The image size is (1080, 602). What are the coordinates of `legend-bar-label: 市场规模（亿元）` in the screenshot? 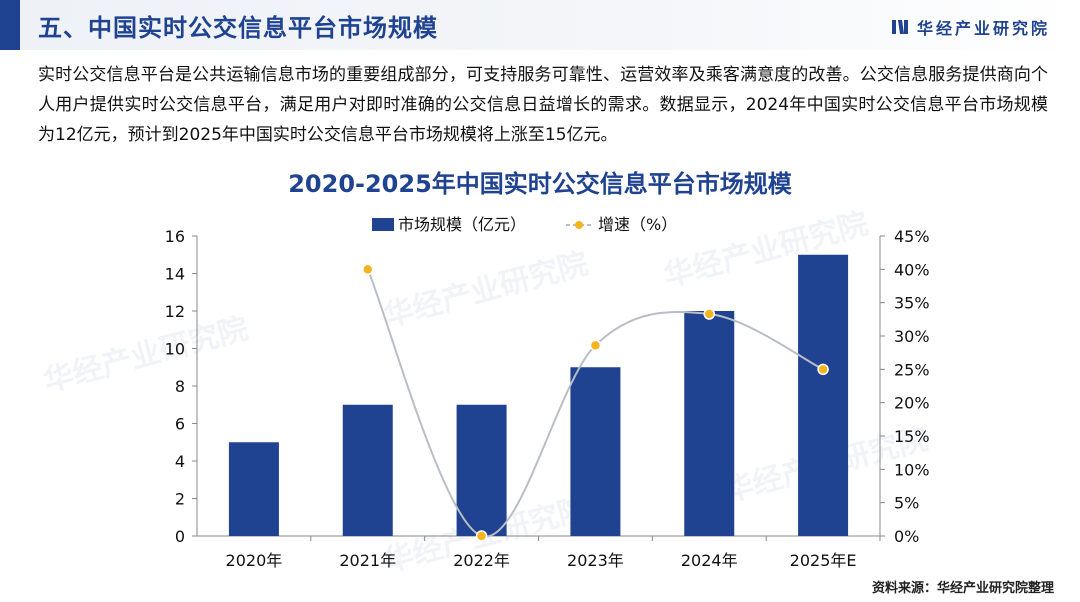 It's located at (462, 224).